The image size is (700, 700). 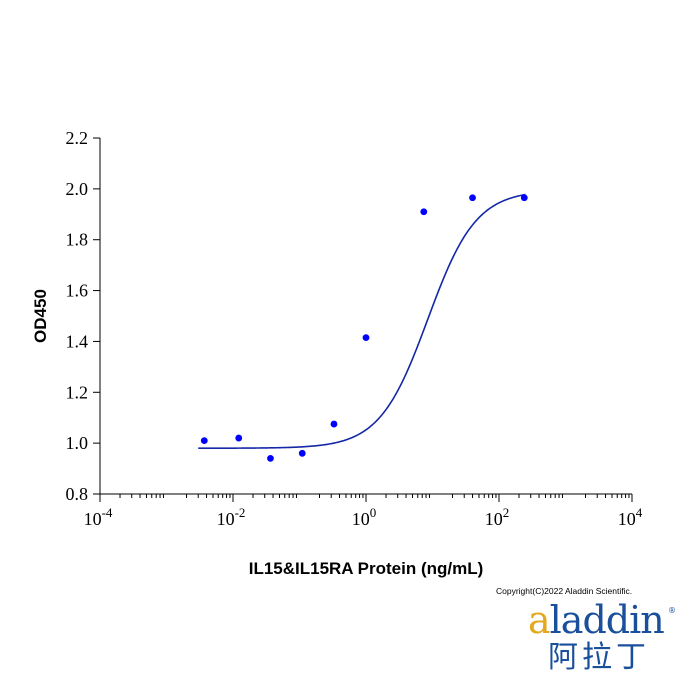 I want to click on x-tick-label: 10⁰, so click(x=364, y=517).